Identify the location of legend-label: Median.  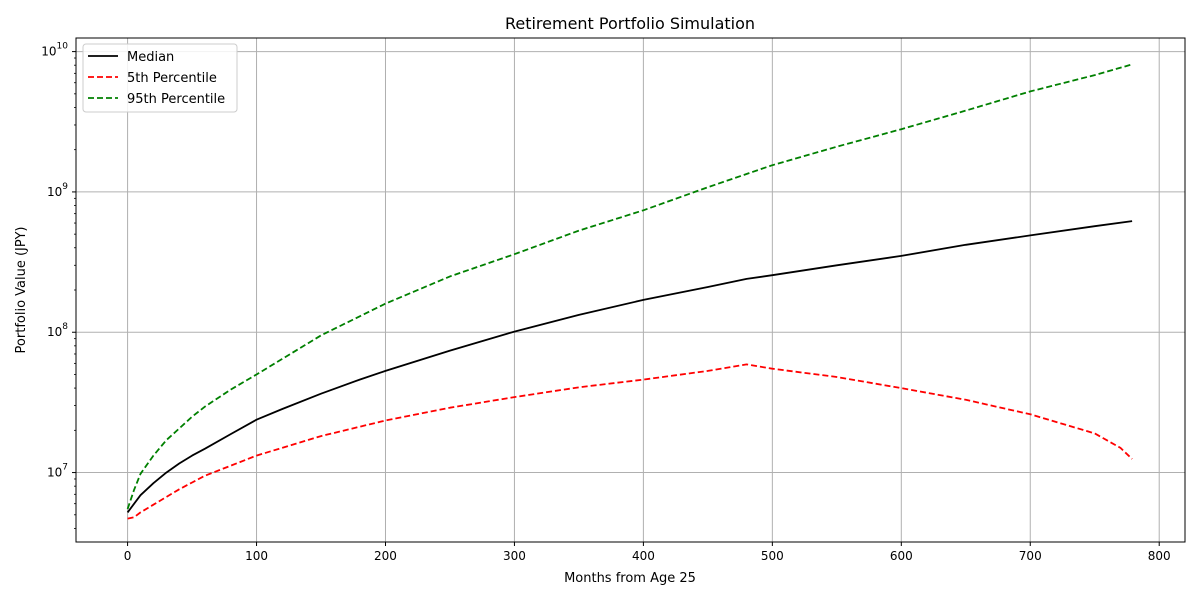
(150, 57).